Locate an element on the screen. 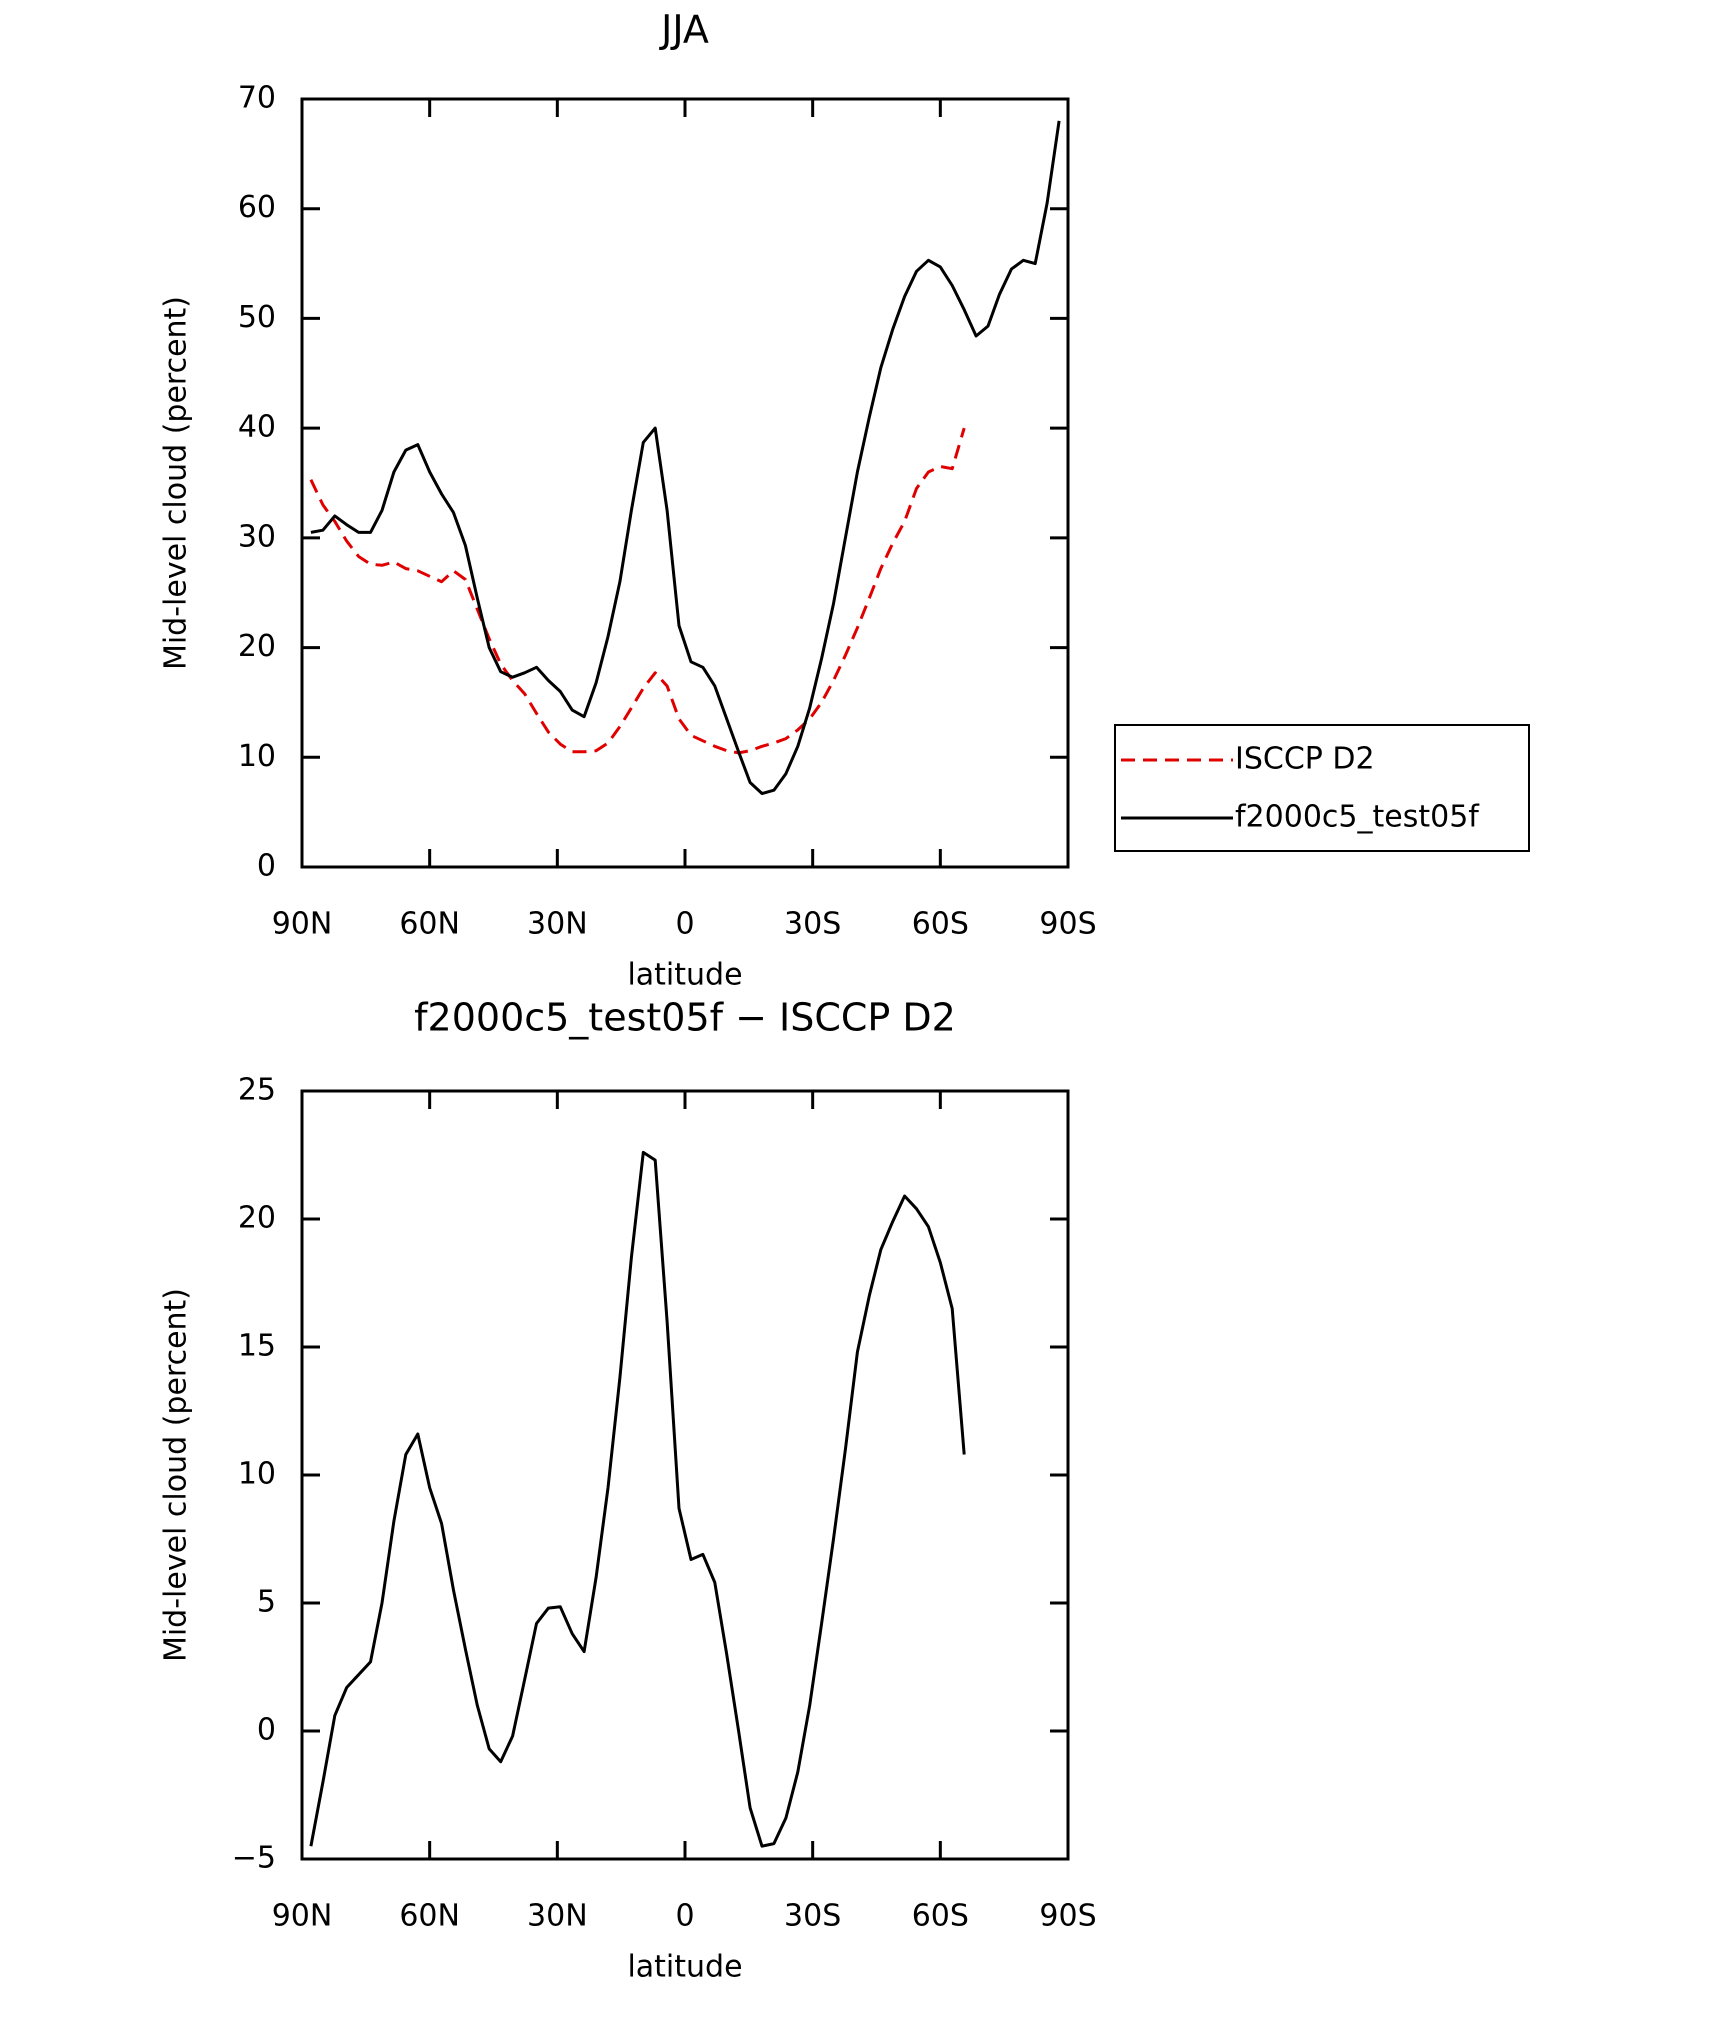  y-tick-label: 40 is located at coordinates (257, 427).